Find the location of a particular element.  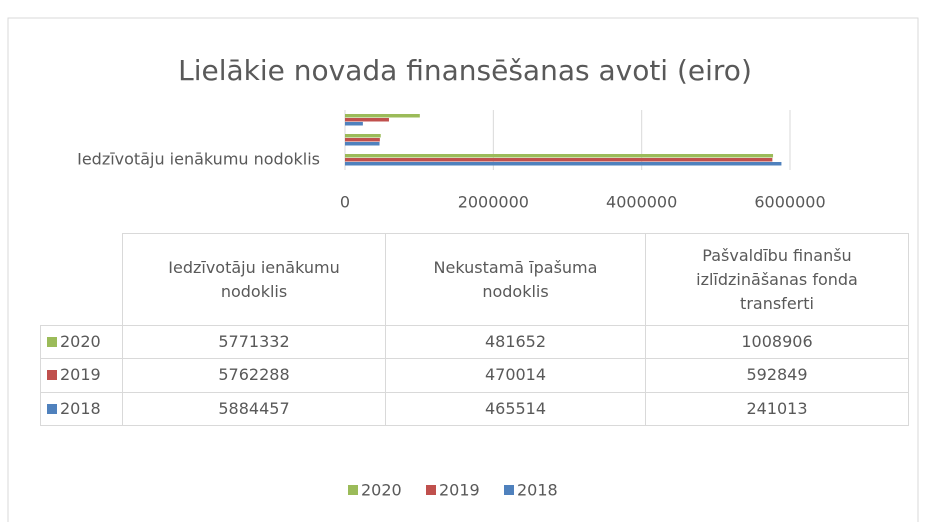

table-row-header: 2018 is located at coordinates (81, 408).